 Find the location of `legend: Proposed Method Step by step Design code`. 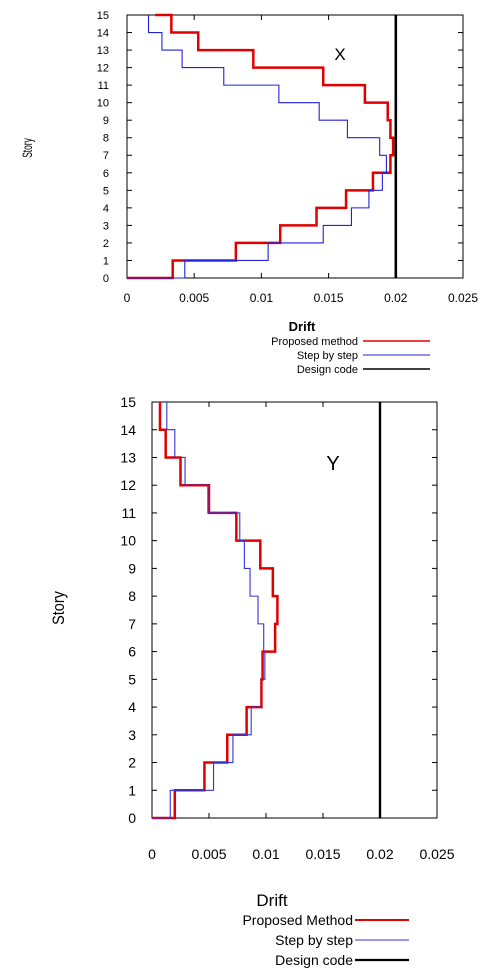

legend: Proposed Method Step by step Design code is located at coordinates (325, 940).